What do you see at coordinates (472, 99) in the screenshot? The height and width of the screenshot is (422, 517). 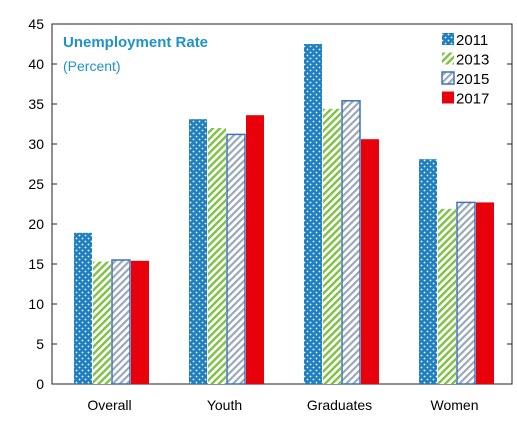 I see `legend-label-2017: 2017` at bounding box center [472, 99].